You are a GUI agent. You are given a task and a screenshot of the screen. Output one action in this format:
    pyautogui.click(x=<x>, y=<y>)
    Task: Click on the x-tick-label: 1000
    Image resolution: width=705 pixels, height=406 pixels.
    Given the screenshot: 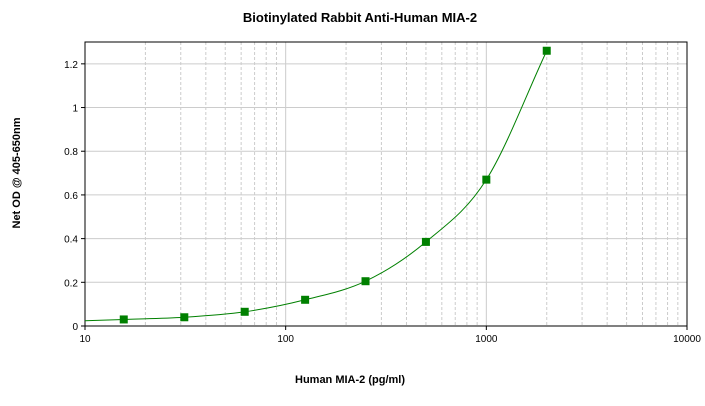 What is the action you would take?
    pyautogui.click(x=486, y=339)
    